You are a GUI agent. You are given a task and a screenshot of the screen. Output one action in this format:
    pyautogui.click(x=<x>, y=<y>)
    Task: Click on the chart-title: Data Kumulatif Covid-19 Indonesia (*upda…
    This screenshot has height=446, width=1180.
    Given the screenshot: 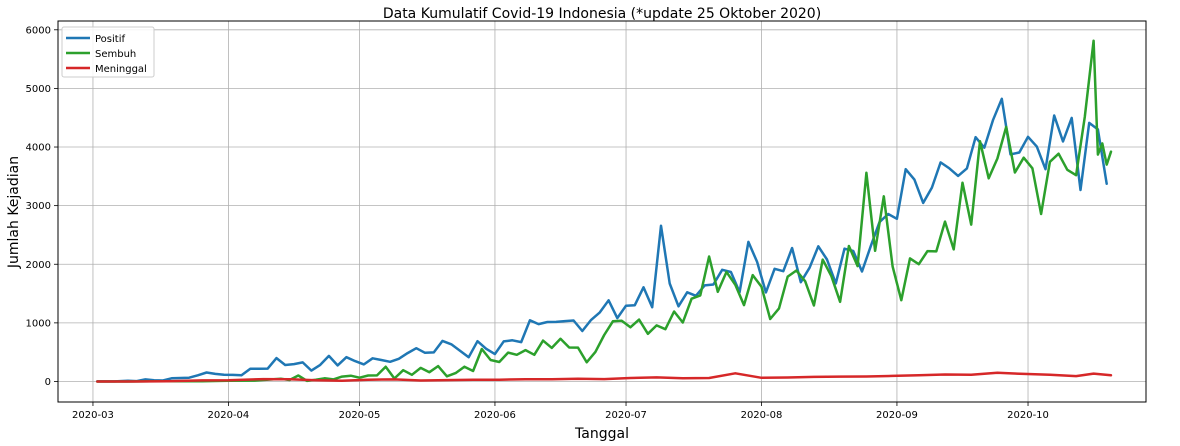 What is the action you would take?
    pyautogui.click(x=602, y=14)
    